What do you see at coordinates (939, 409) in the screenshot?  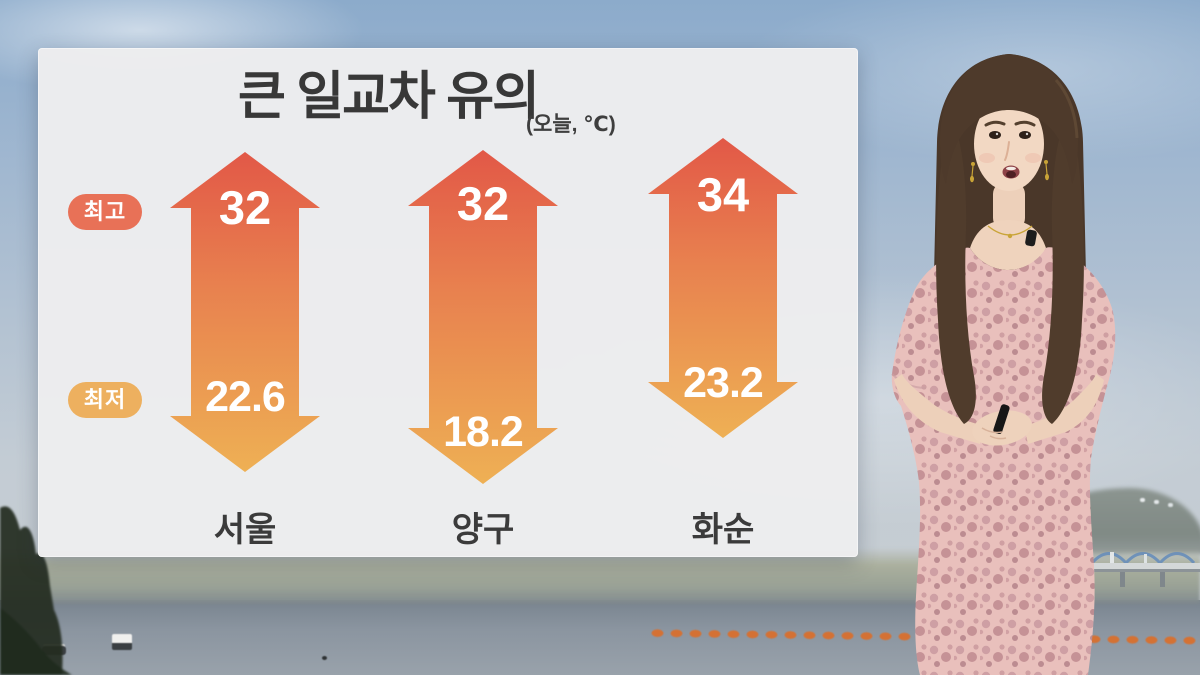 I see `left-forearm` at bounding box center [939, 409].